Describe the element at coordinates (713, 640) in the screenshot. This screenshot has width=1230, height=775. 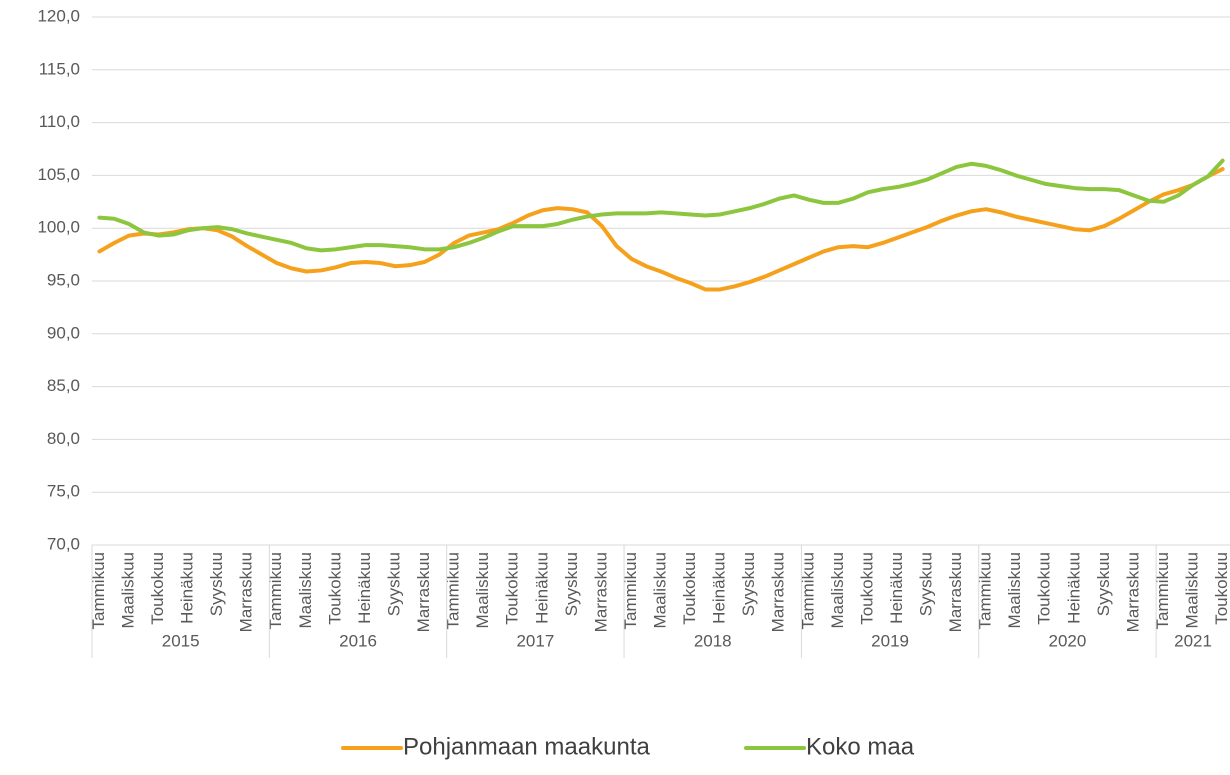
I see `year-label: 2018` at that location.